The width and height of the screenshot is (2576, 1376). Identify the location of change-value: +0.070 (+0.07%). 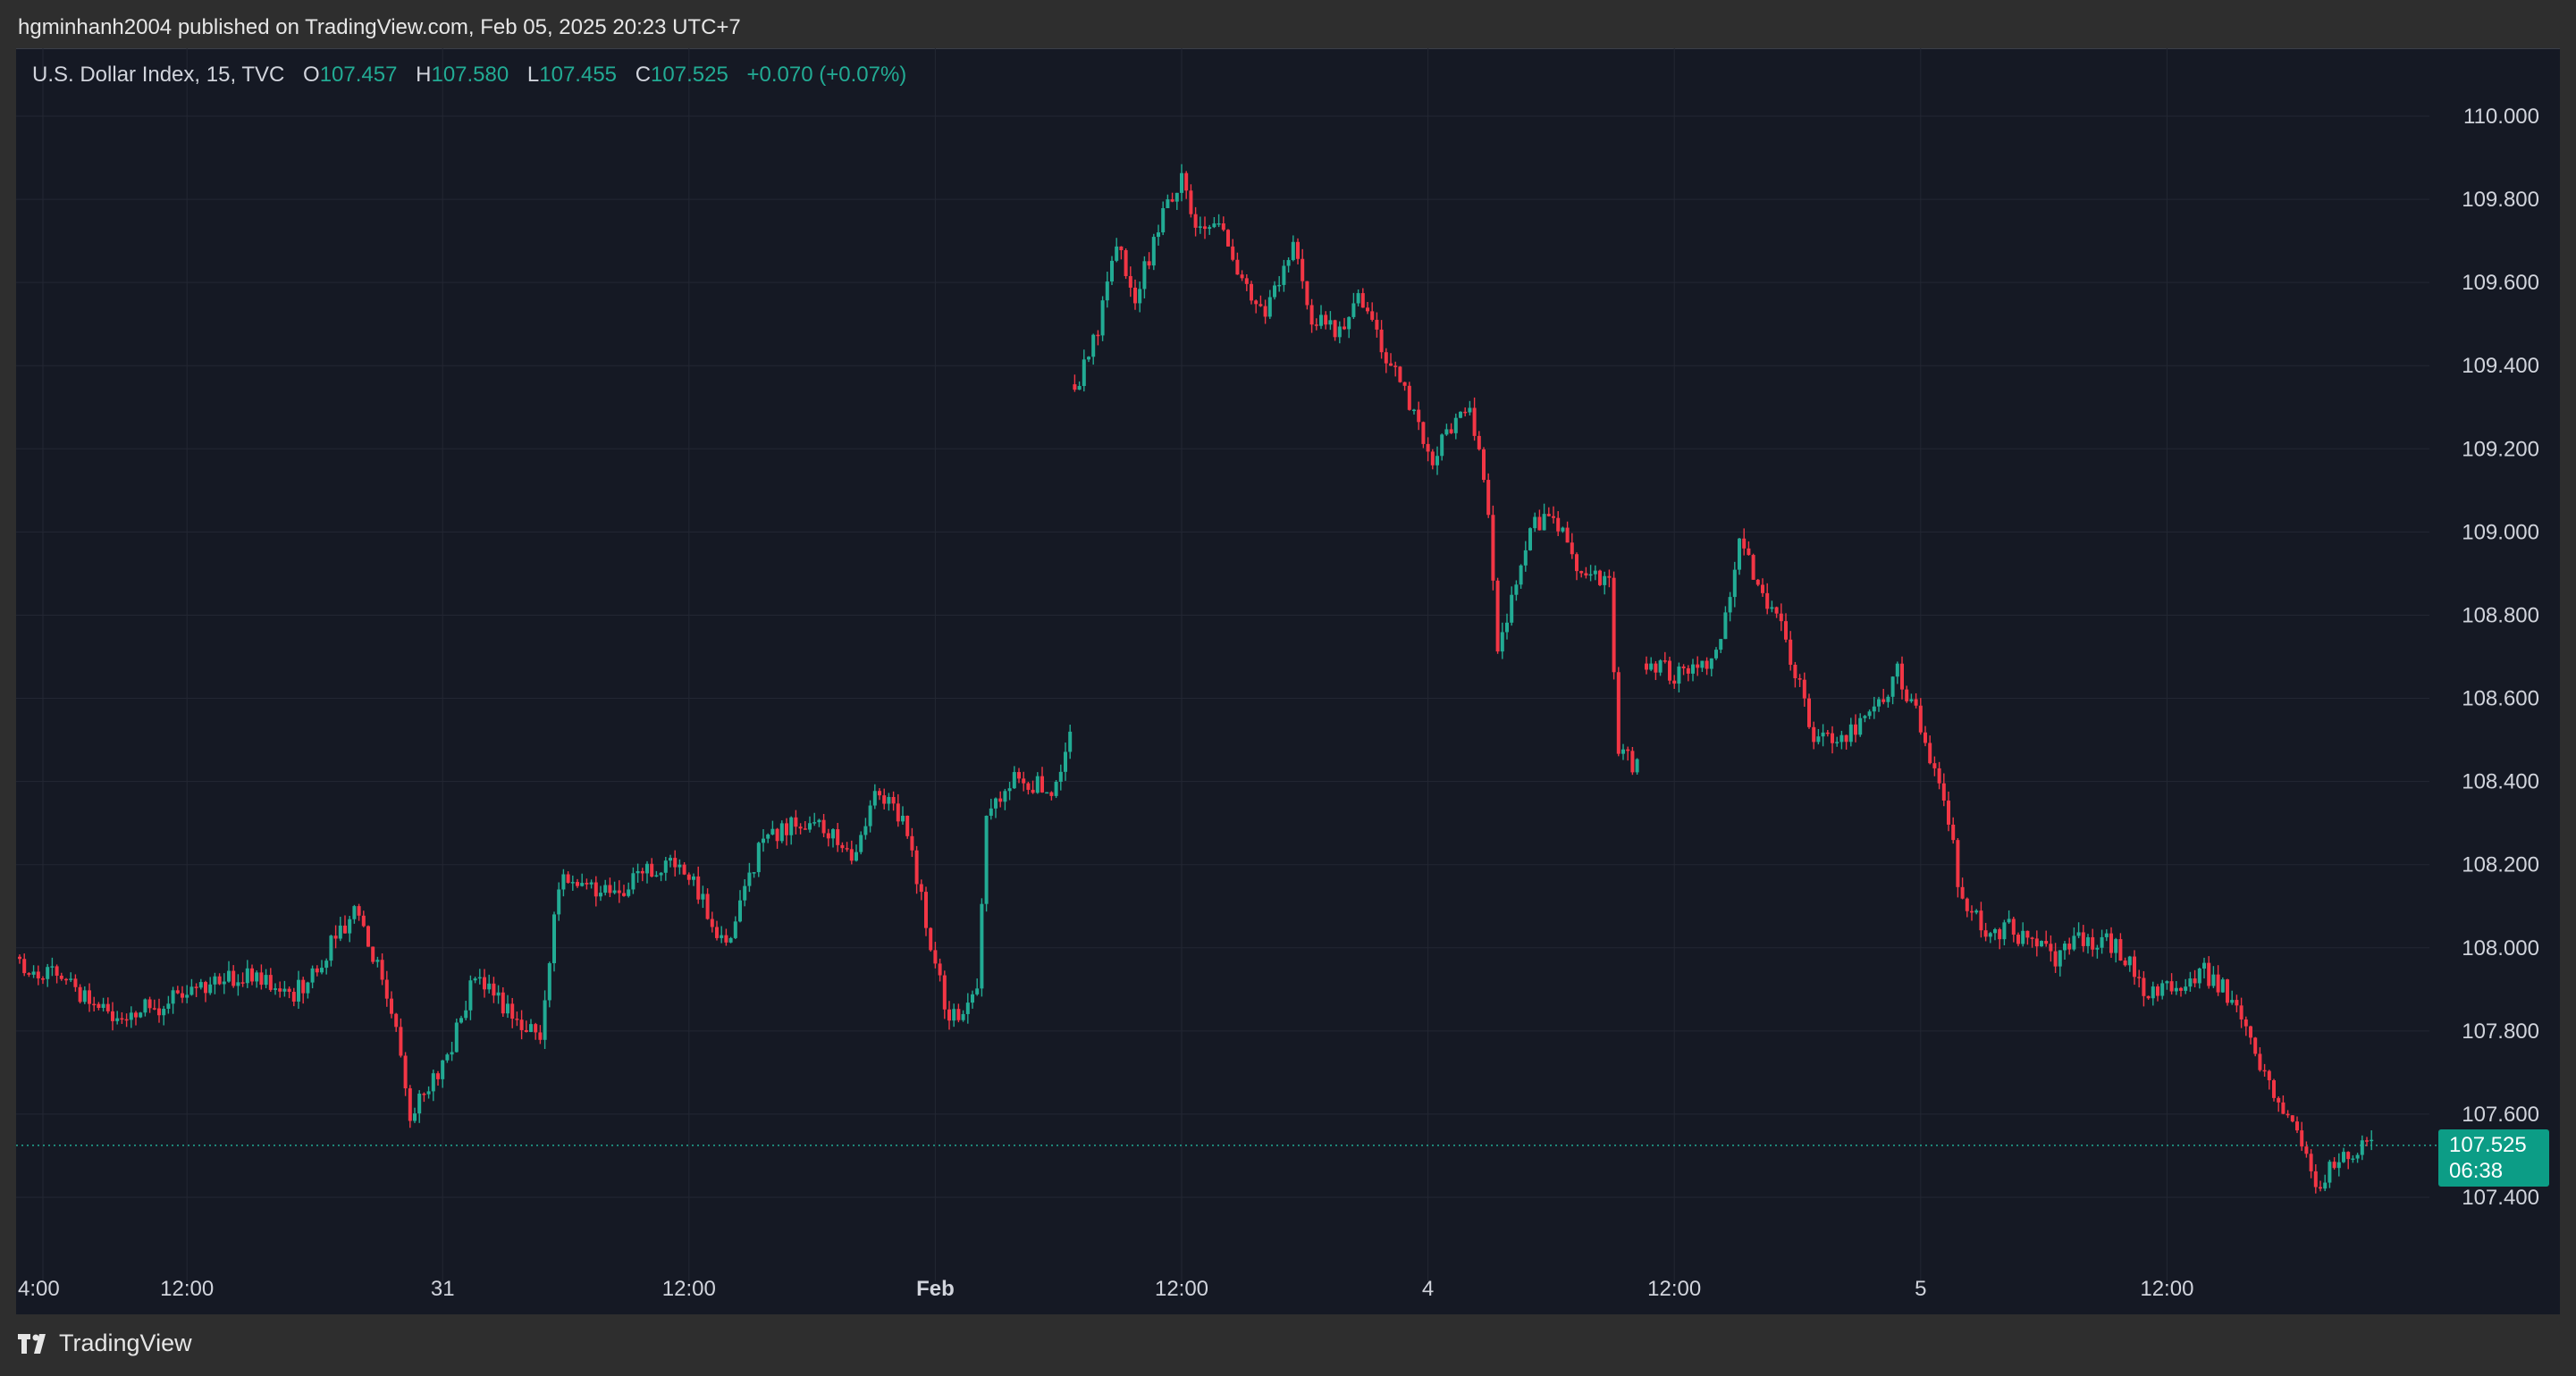
(827, 75).